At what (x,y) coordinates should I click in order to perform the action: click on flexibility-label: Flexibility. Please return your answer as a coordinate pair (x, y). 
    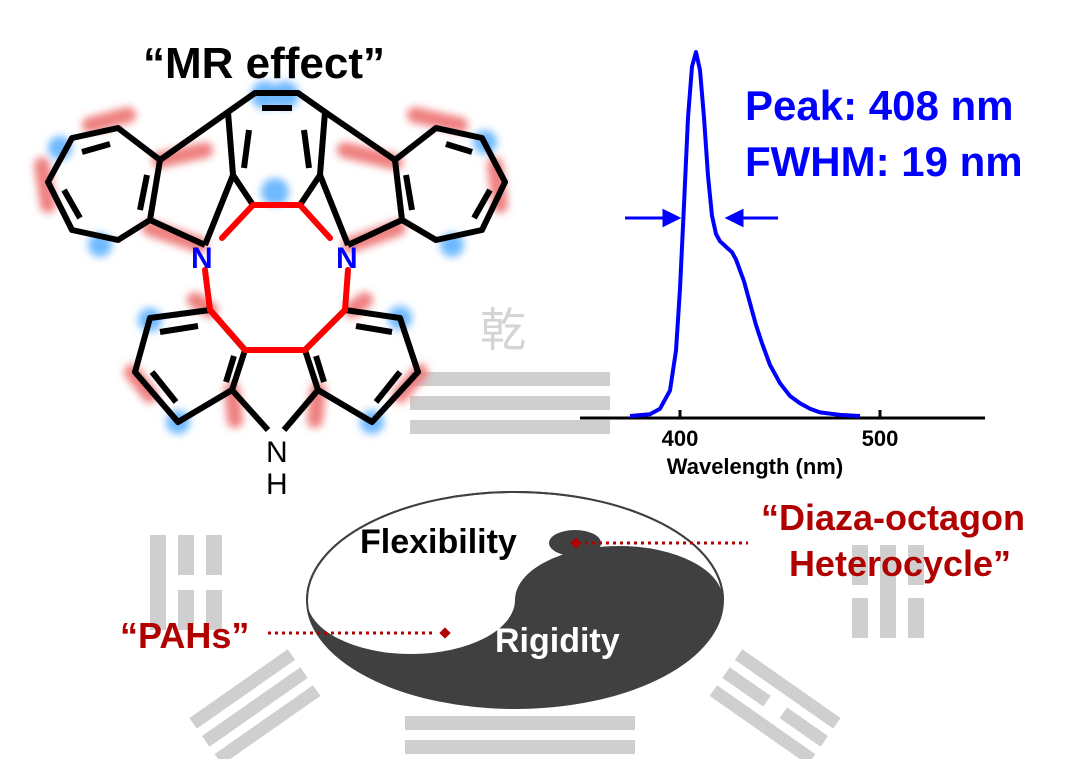
    Looking at the image, I should click on (438, 542).